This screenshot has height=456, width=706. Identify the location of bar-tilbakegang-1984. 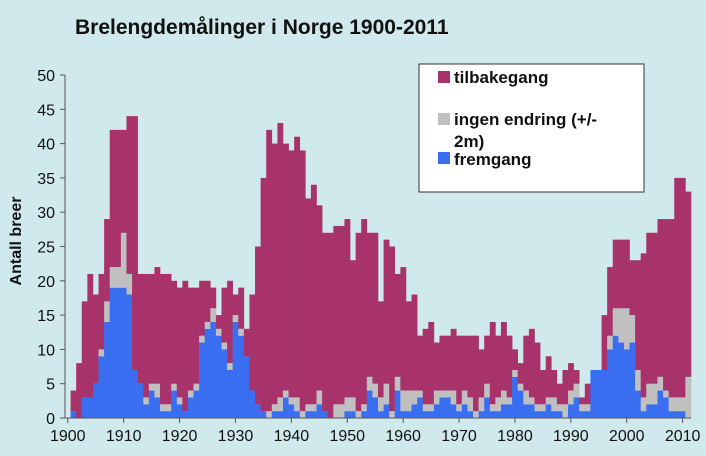
(537, 373).